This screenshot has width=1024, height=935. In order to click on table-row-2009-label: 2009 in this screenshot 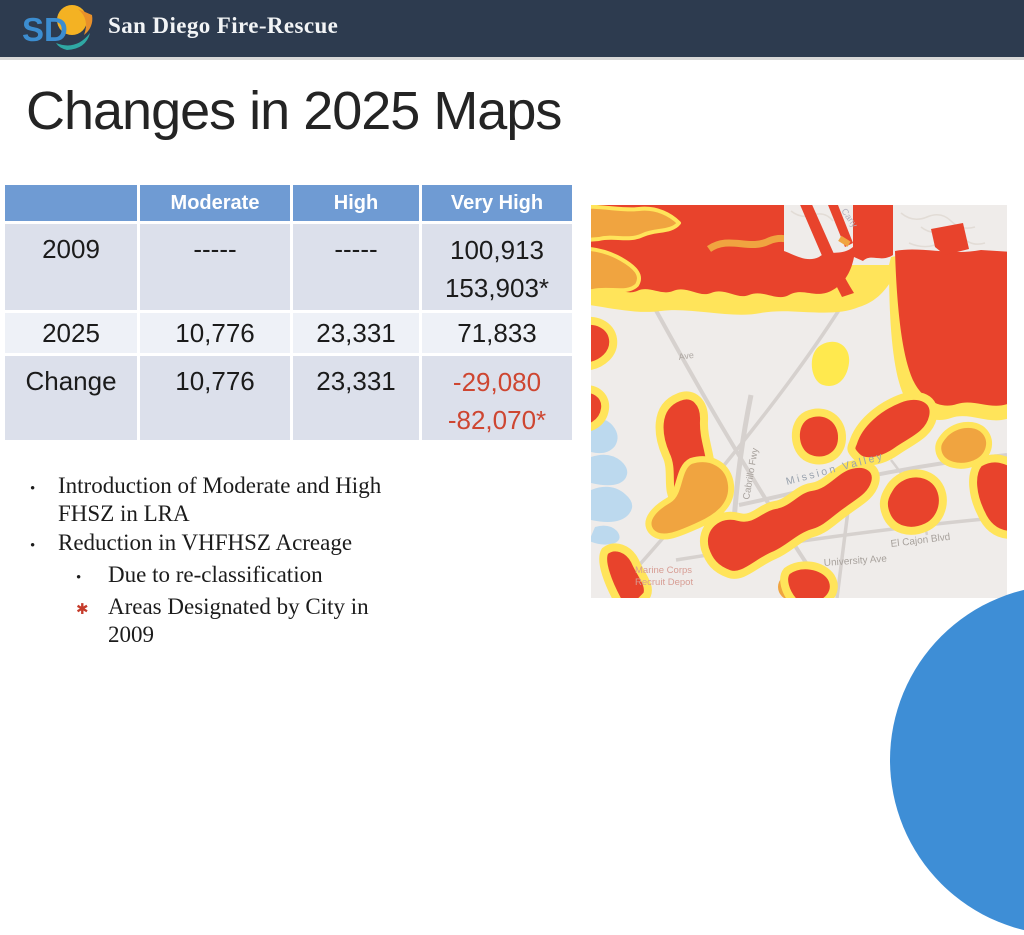, I will do `click(71, 267)`.